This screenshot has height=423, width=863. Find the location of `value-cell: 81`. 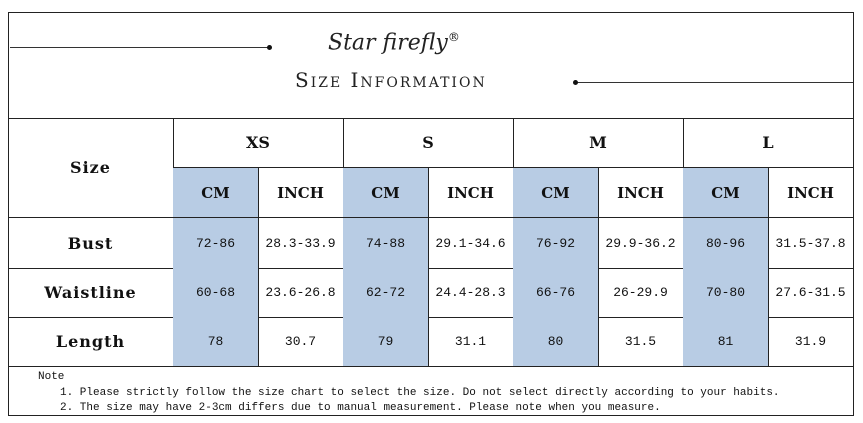

value-cell: 81 is located at coordinates (726, 342).